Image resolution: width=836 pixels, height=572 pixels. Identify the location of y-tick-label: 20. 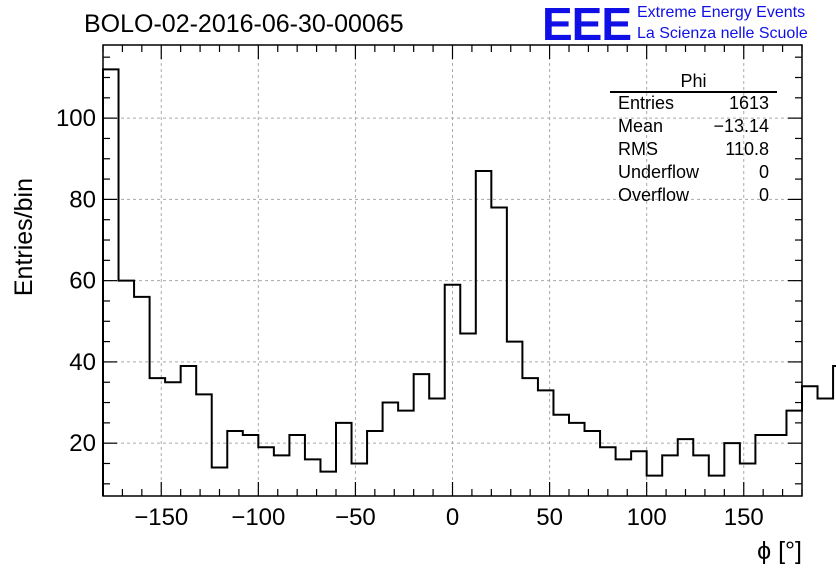
(82, 443).